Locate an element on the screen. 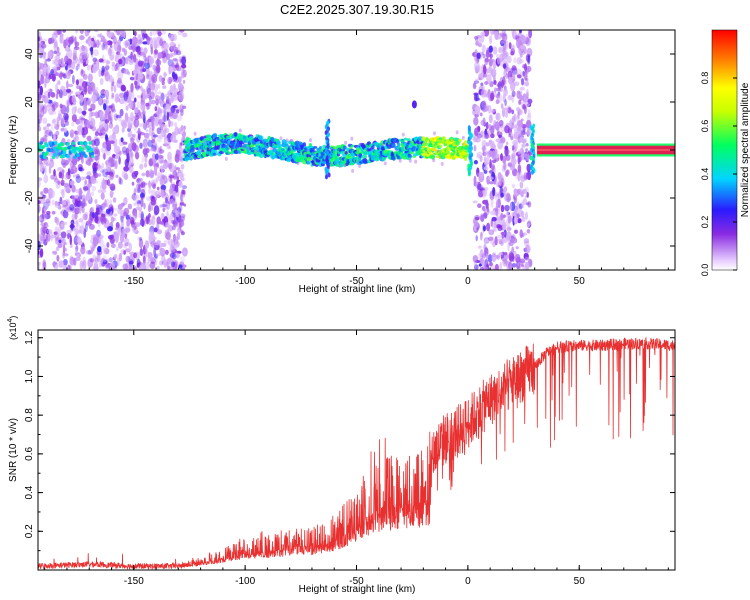 The image size is (750, 600). colorbar-frame is located at coordinates (724, 150).